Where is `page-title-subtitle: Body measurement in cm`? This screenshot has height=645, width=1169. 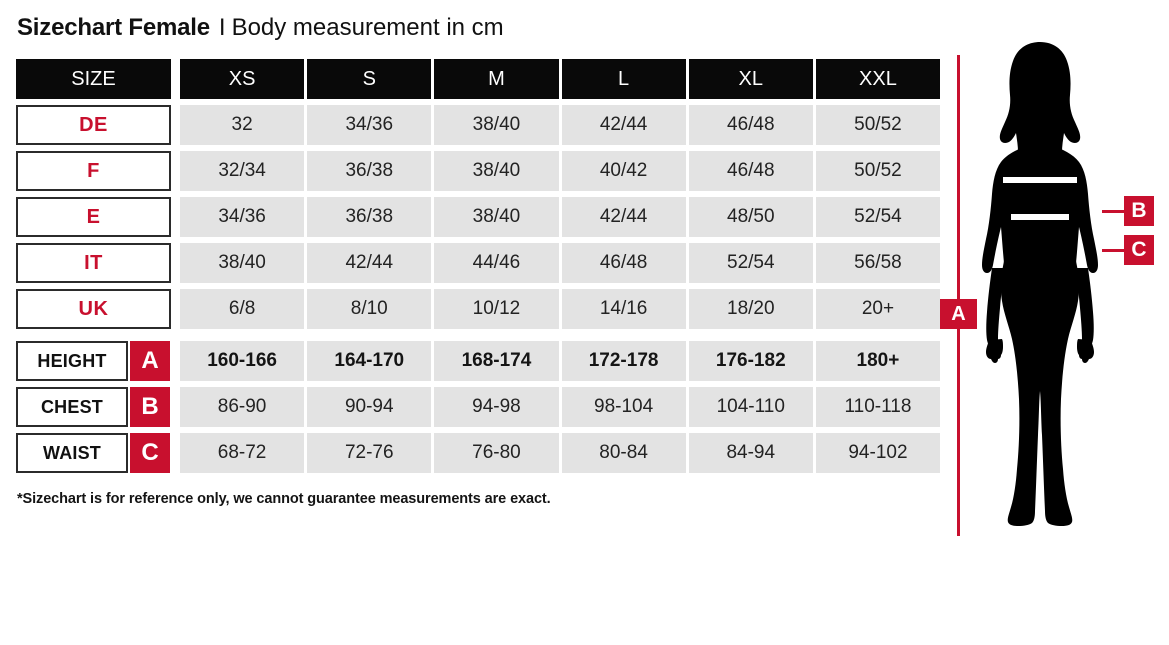 page-title-subtitle: Body measurement in cm is located at coordinates (367, 27).